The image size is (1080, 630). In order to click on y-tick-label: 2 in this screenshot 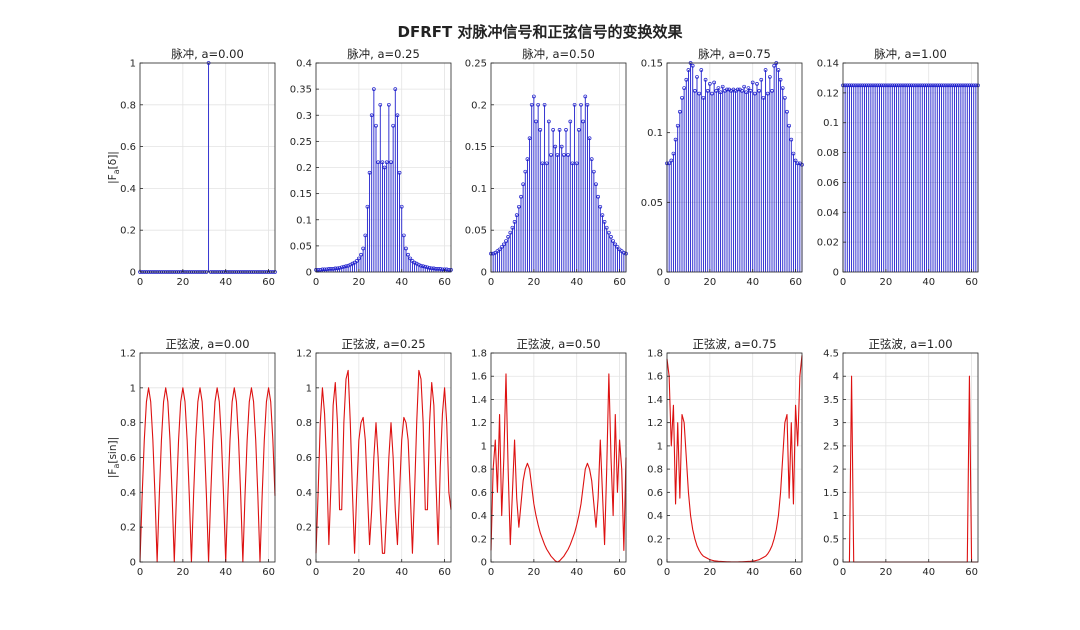, I will do `click(836, 470)`.